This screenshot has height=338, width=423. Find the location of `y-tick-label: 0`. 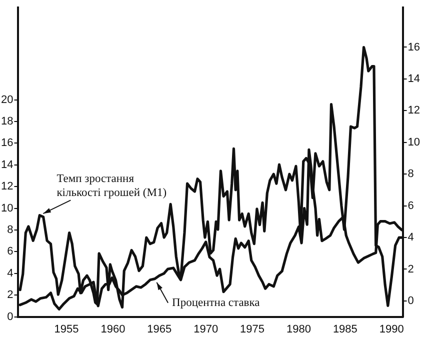

y-tick-label: 0 is located at coordinates (10, 316).